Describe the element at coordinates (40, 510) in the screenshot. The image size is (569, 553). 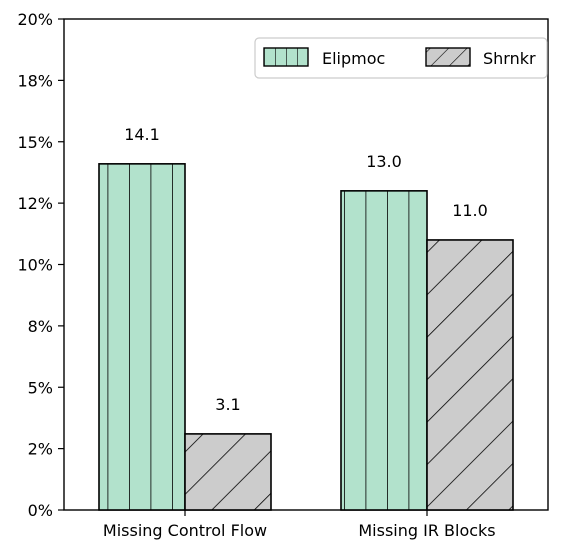
I see `y-tick-label: 0%` at that location.